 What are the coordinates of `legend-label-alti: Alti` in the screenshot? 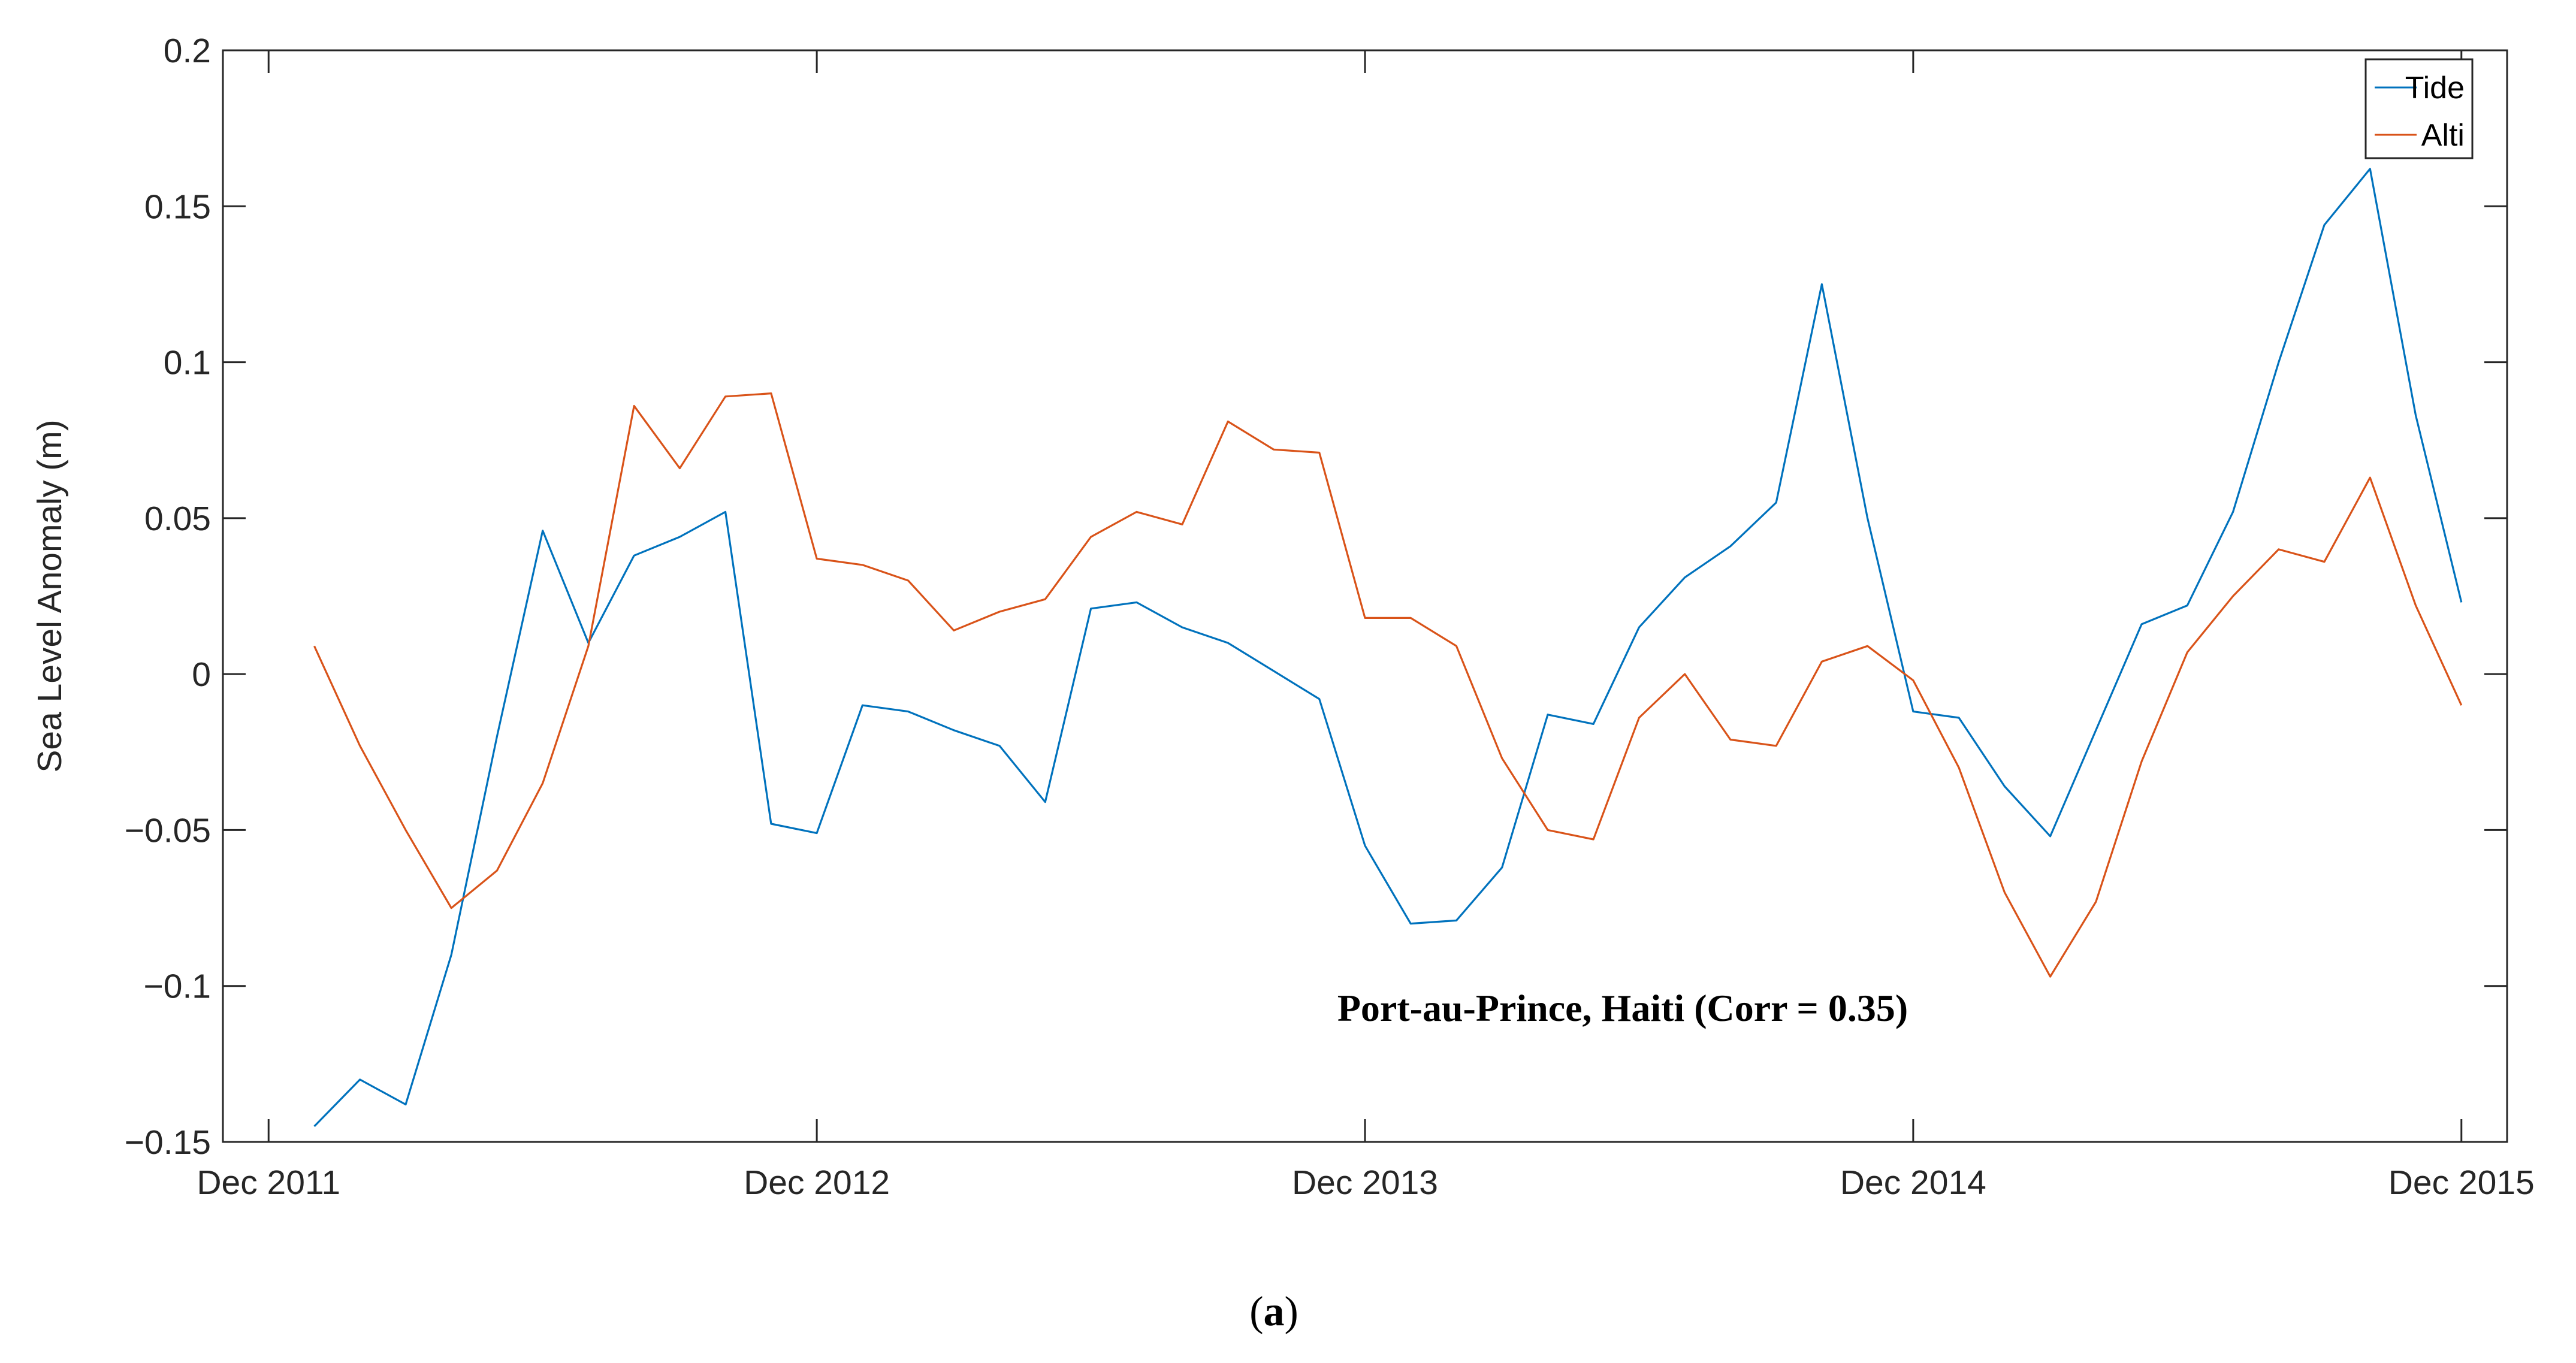 It's located at (2443, 135).